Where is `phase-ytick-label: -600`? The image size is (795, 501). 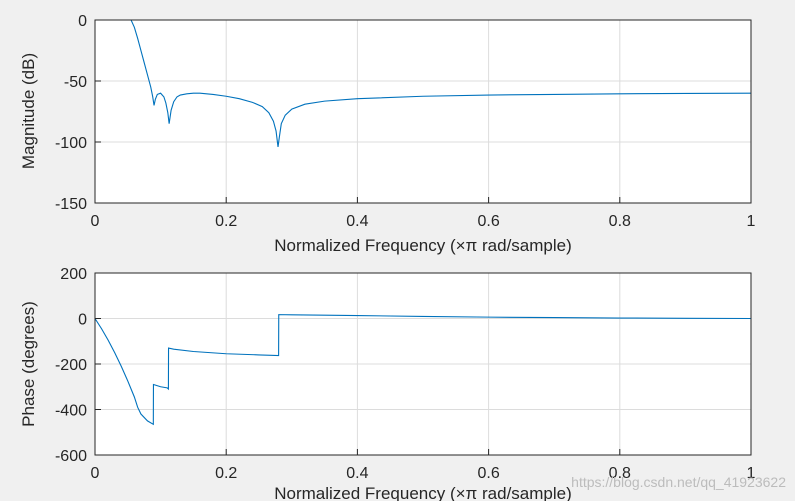
phase-ytick-label: -600 is located at coordinates (71, 456).